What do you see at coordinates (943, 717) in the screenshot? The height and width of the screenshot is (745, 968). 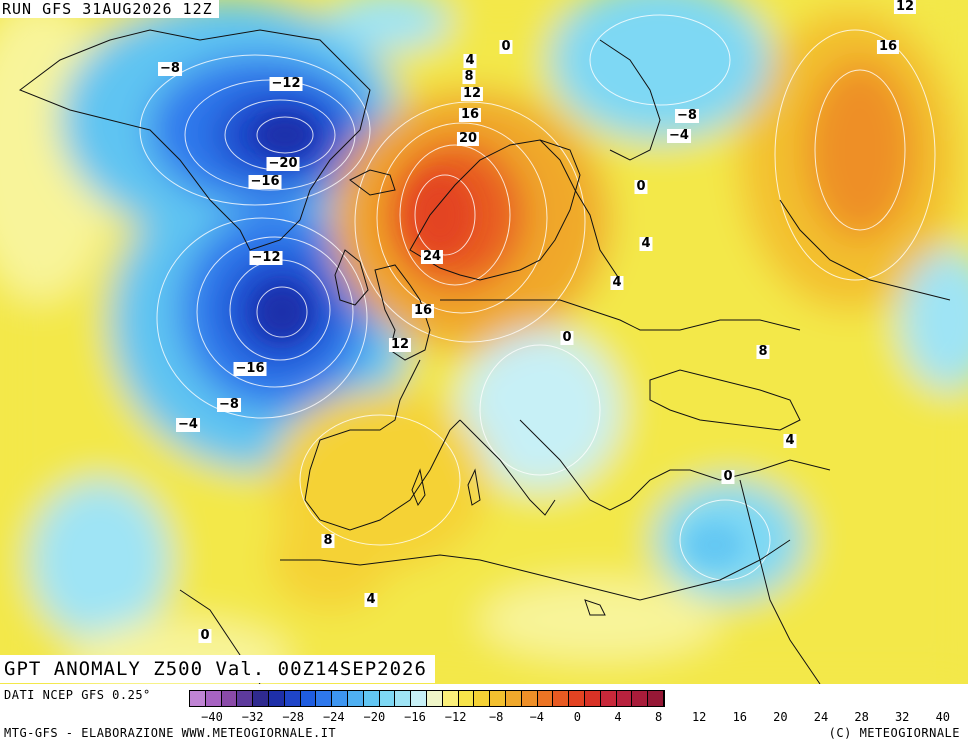 I see `color-scale-tick-label: 40` at bounding box center [943, 717].